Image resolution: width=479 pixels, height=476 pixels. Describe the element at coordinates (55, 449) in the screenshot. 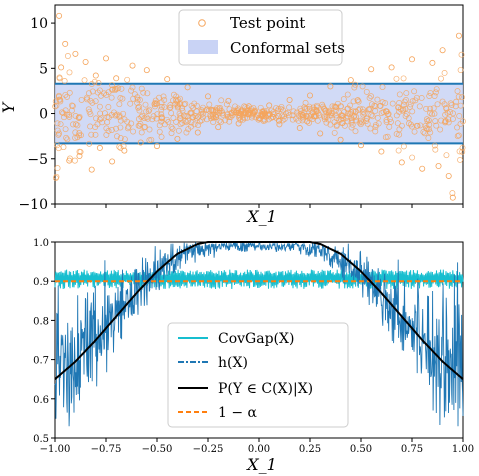

I see `x-tick-label: −1.00` at that location.